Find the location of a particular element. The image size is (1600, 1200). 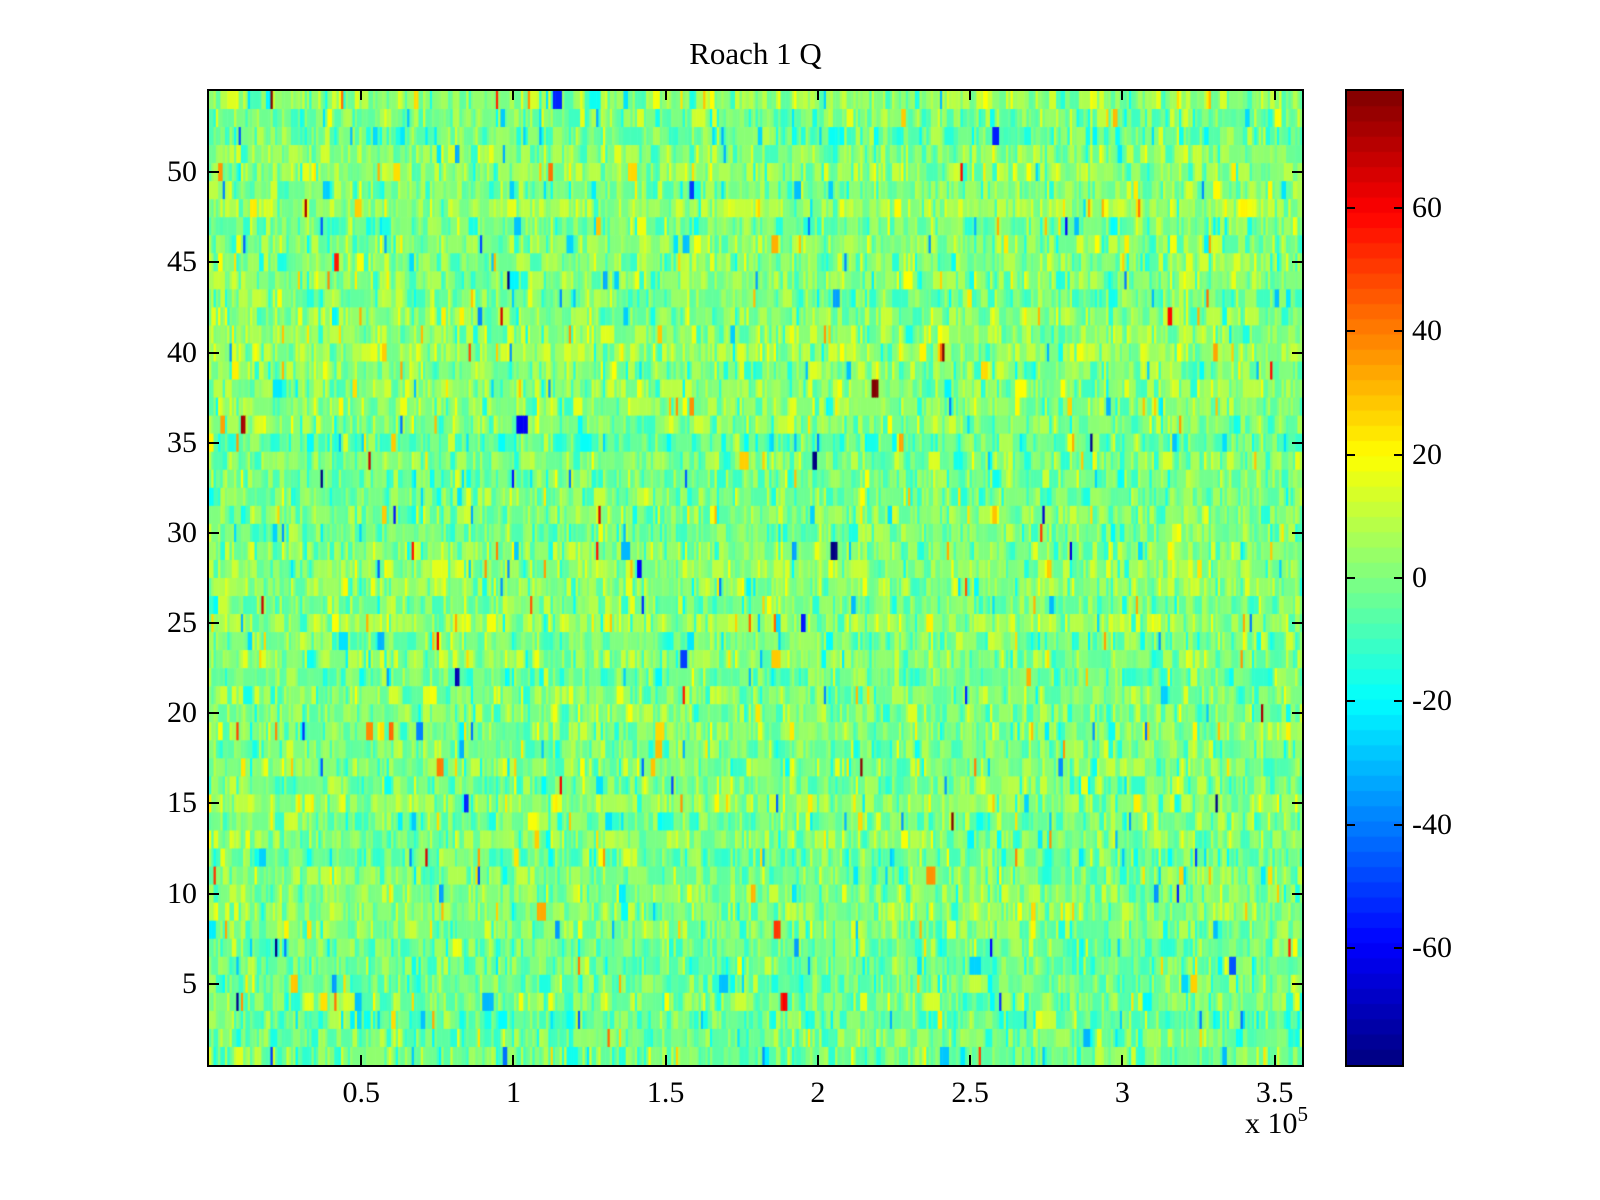

y-tick-label: 35 is located at coordinates (182, 442).